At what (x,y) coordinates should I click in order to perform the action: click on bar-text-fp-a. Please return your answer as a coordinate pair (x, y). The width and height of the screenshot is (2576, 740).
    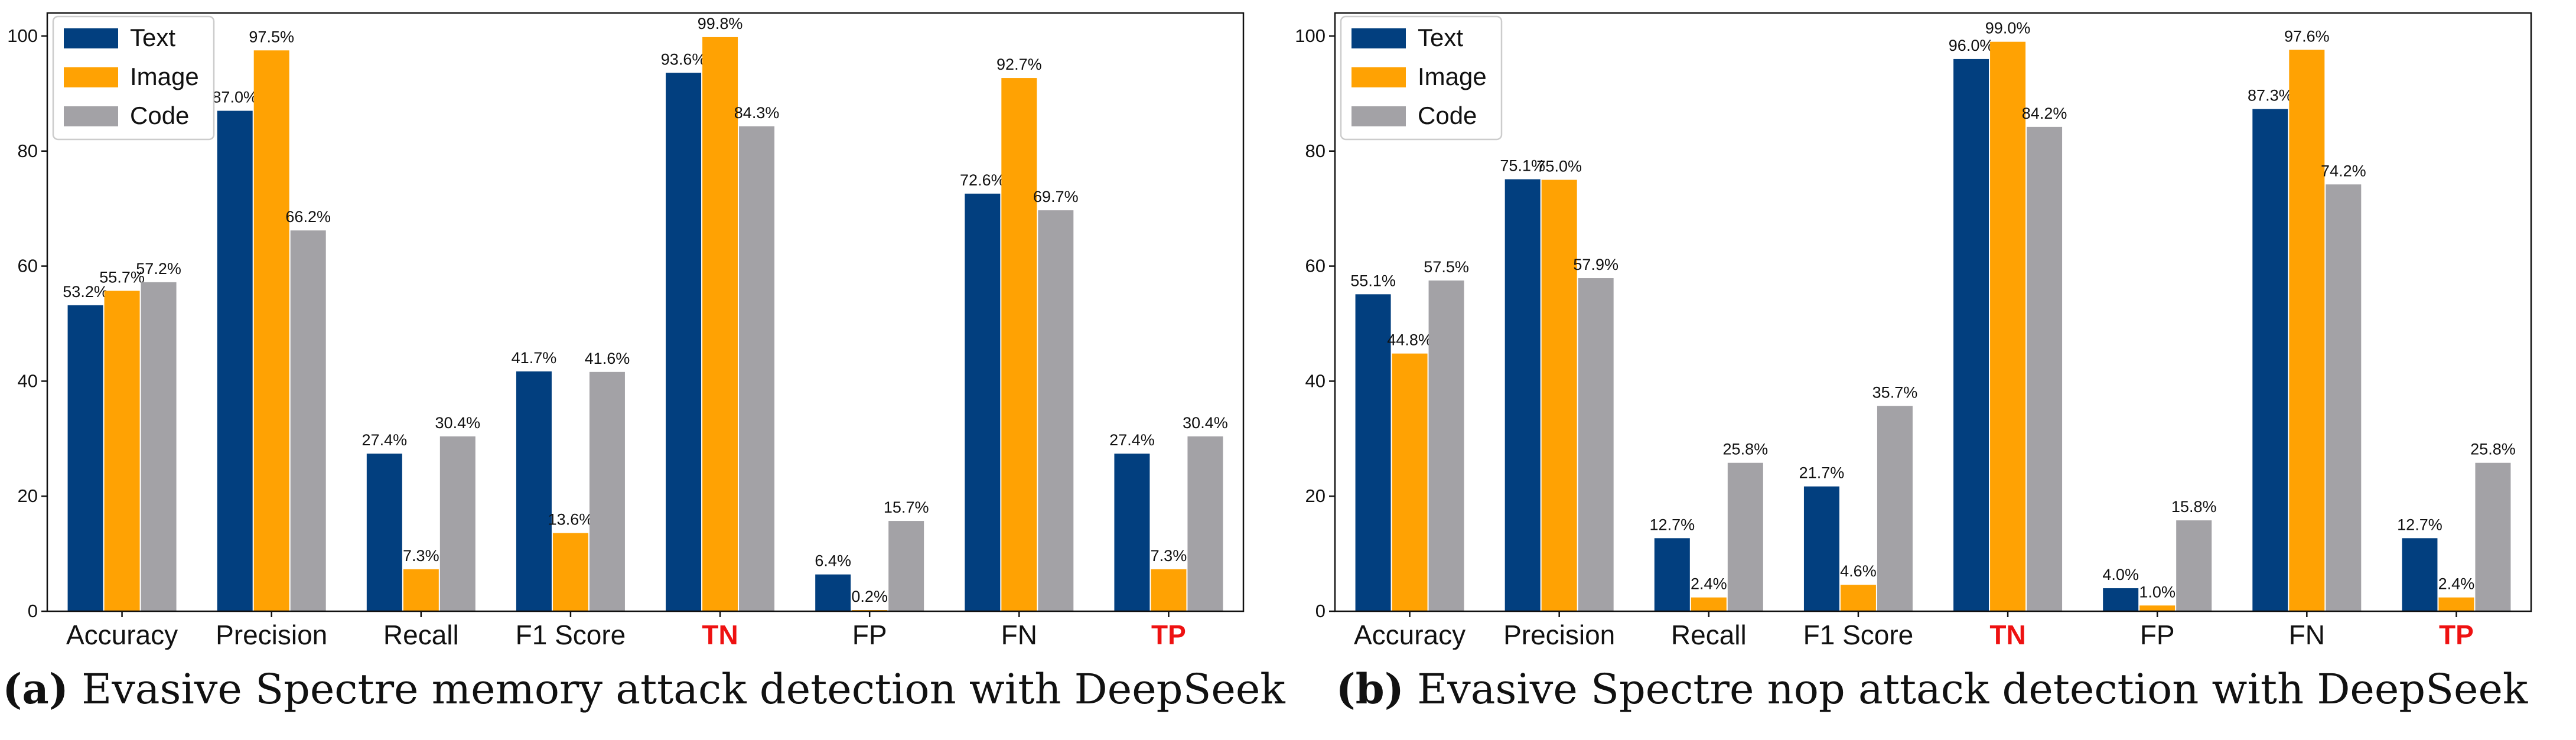
    Looking at the image, I should click on (833, 592).